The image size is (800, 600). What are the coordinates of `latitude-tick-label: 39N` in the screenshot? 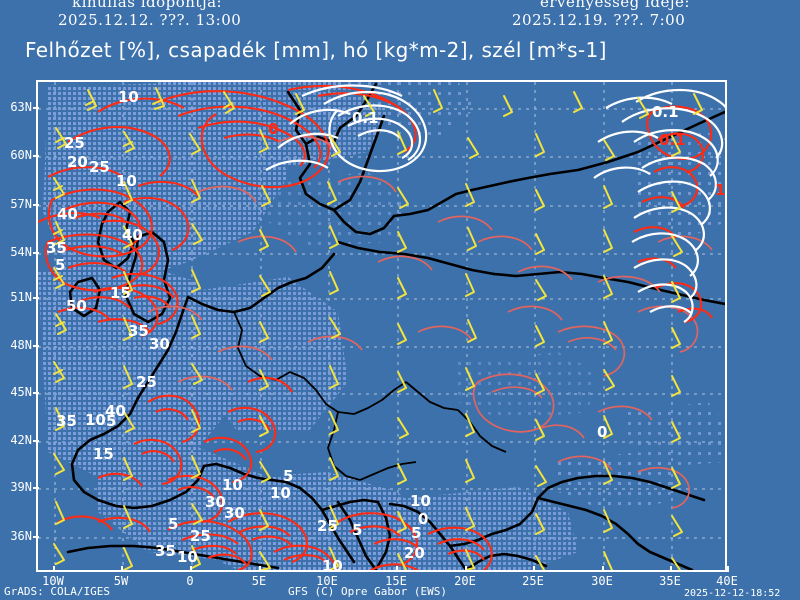 It's located at (21, 487).